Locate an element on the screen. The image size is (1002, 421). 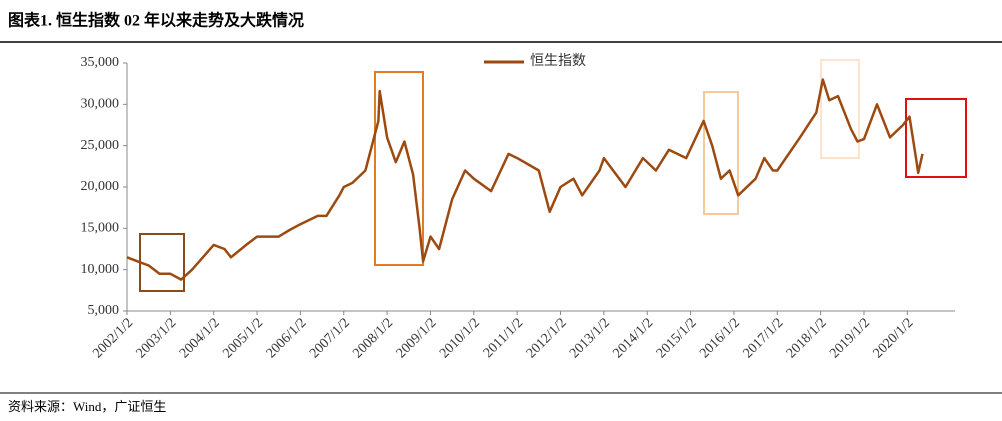
y-tick-label: 5,000 is located at coordinates (104, 310).